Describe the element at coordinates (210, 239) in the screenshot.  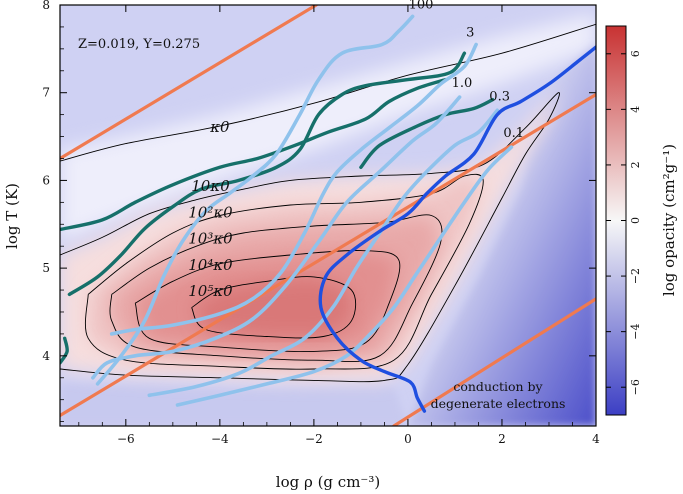
I see `contour-label-3: 10³κ0` at that location.